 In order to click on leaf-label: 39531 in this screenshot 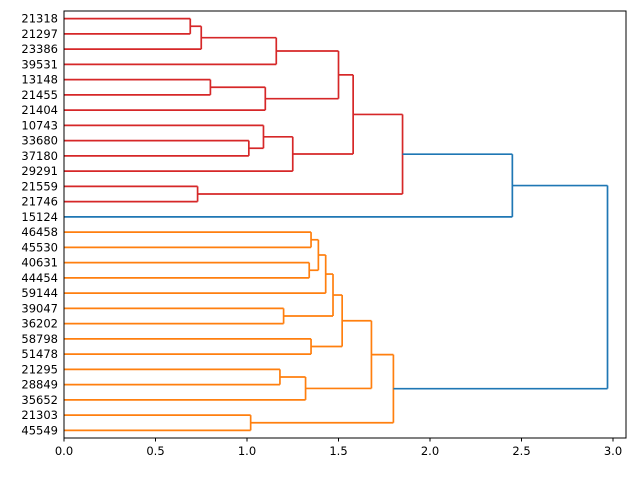, I will do `click(39, 64)`.